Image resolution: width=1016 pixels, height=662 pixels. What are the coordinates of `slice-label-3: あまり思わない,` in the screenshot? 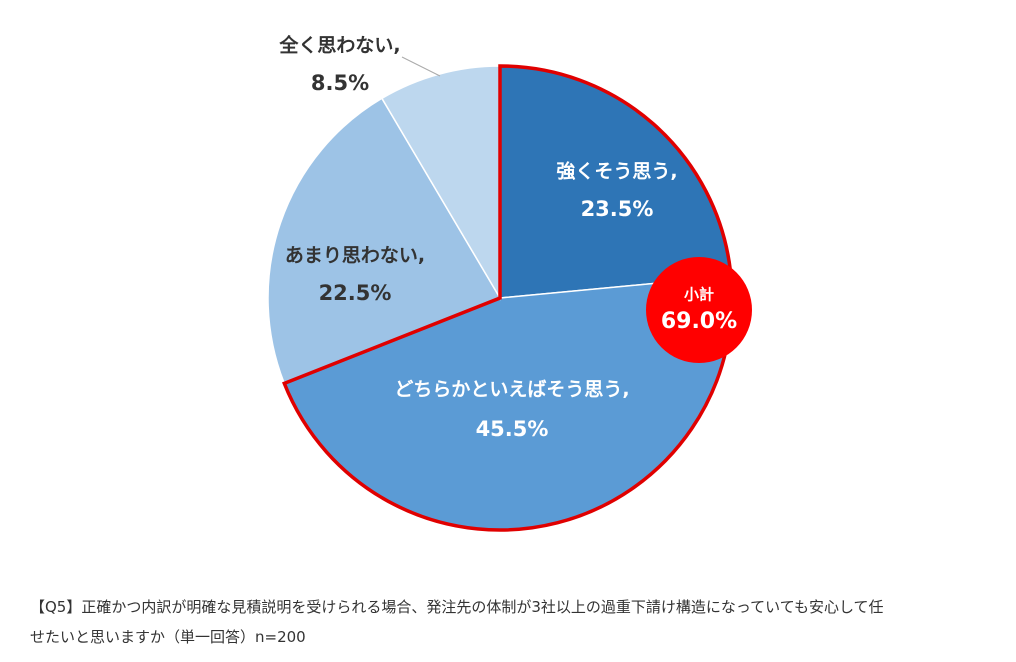 It's located at (355, 256).